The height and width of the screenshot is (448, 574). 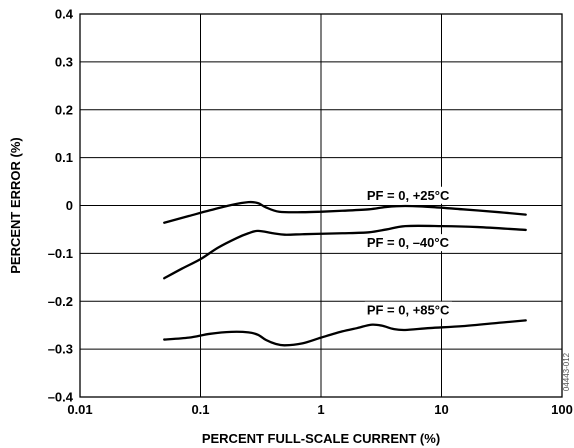 I want to click on x-tick-label: 0.1, so click(x=200, y=409).